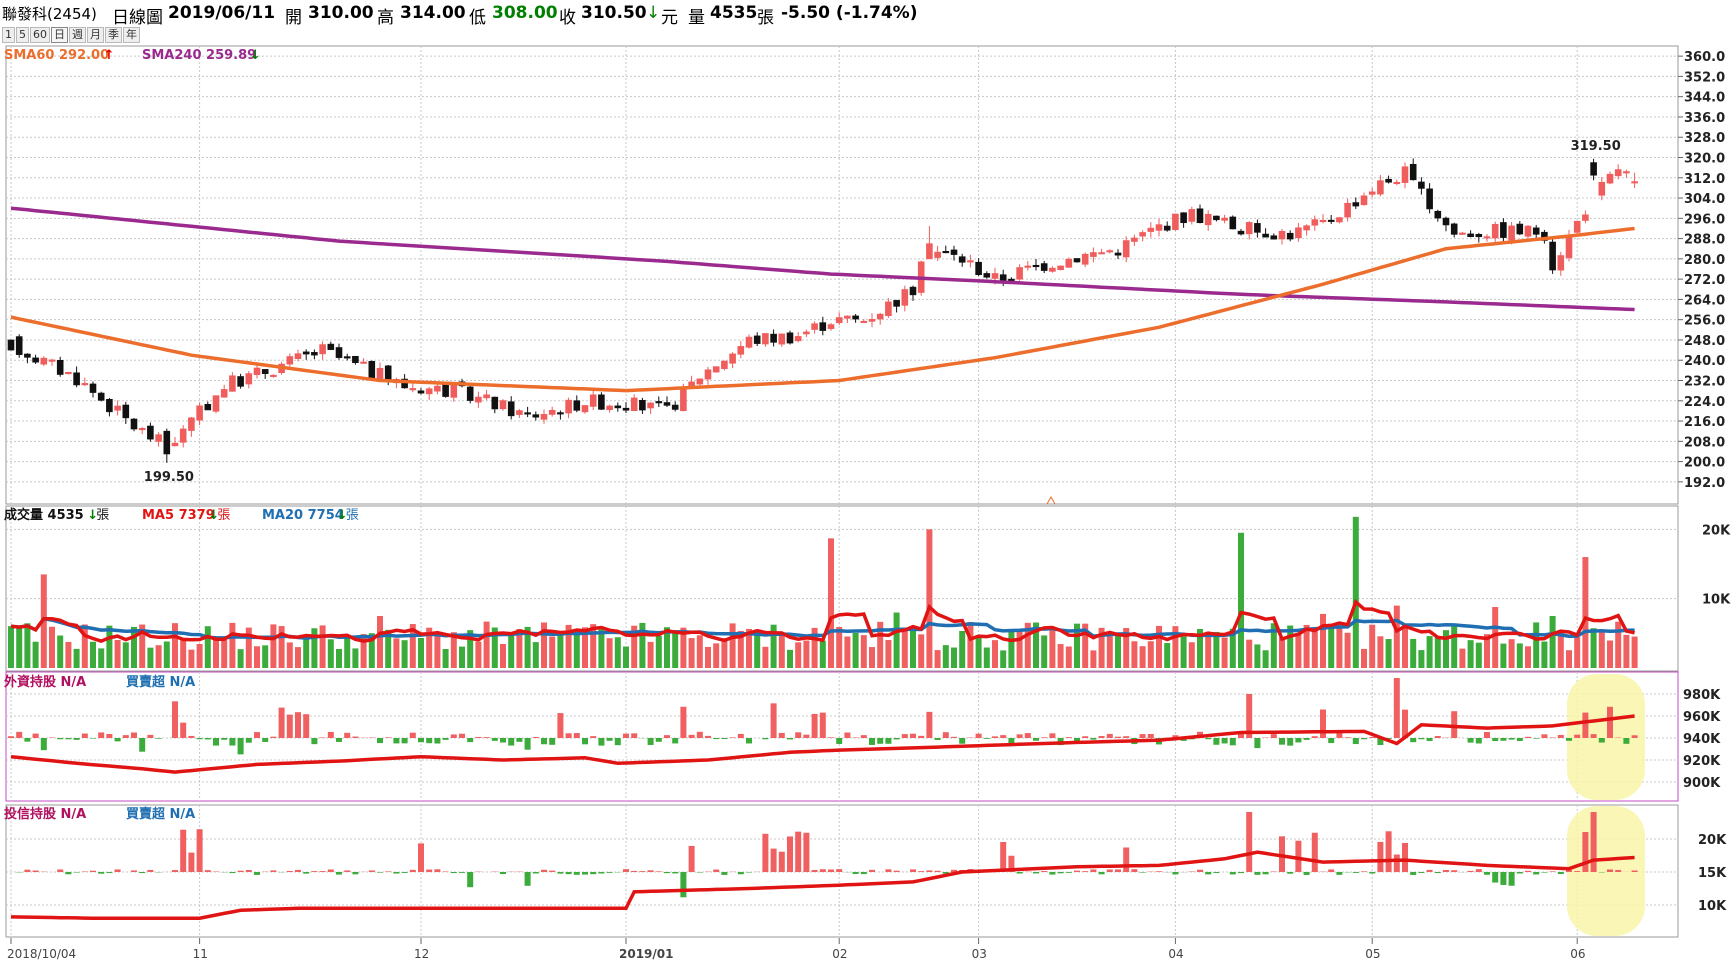 The height and width of the screenshot is (964, 1732). What do you see at coordinates (1704, 280) in the screenshot?
I see `price-tick-label: 272.0` at bounding box center [1704, 280].